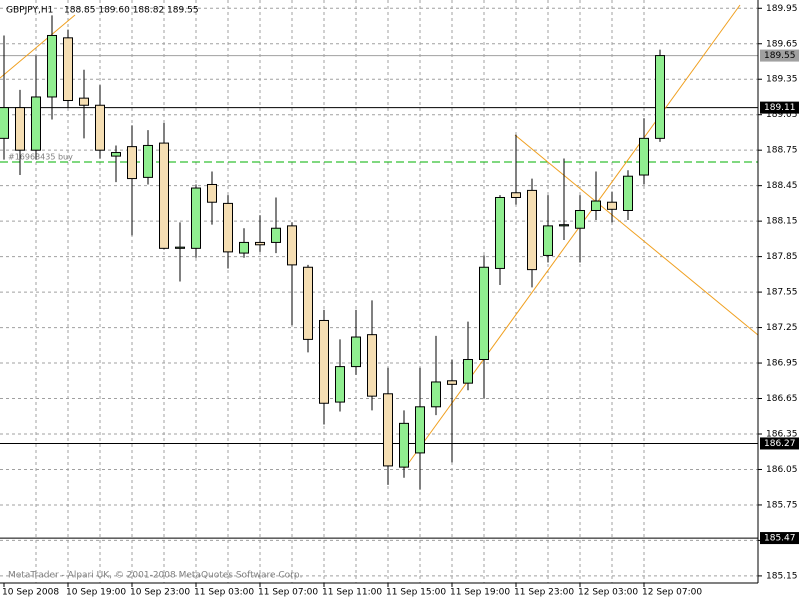 Image resolution: width=800 pixels, height=600 pixels. I want to click on chart-title: GBPJPY,H1, so click(29, 11).